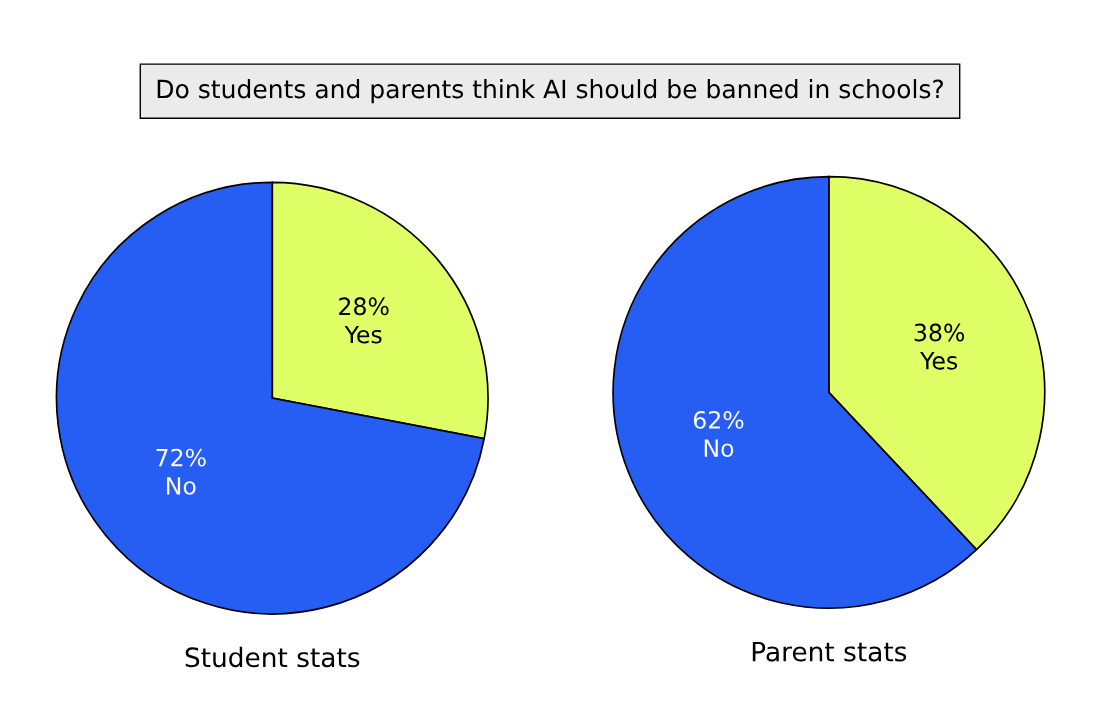  Describe the element at coordinates (718, 419) in the screenshot. I see `data-label: 62%` at that location.